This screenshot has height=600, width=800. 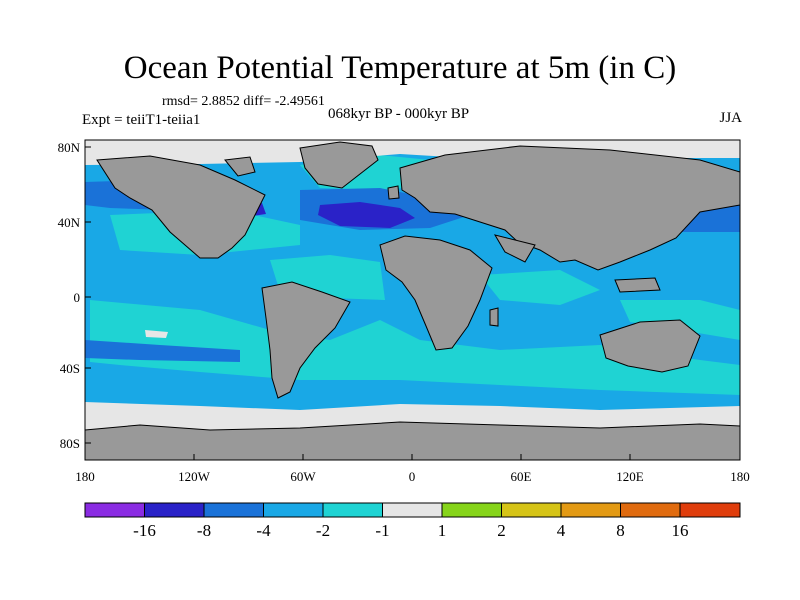 I want to click on colorbar-label: 4, so click(x=561, y=530).